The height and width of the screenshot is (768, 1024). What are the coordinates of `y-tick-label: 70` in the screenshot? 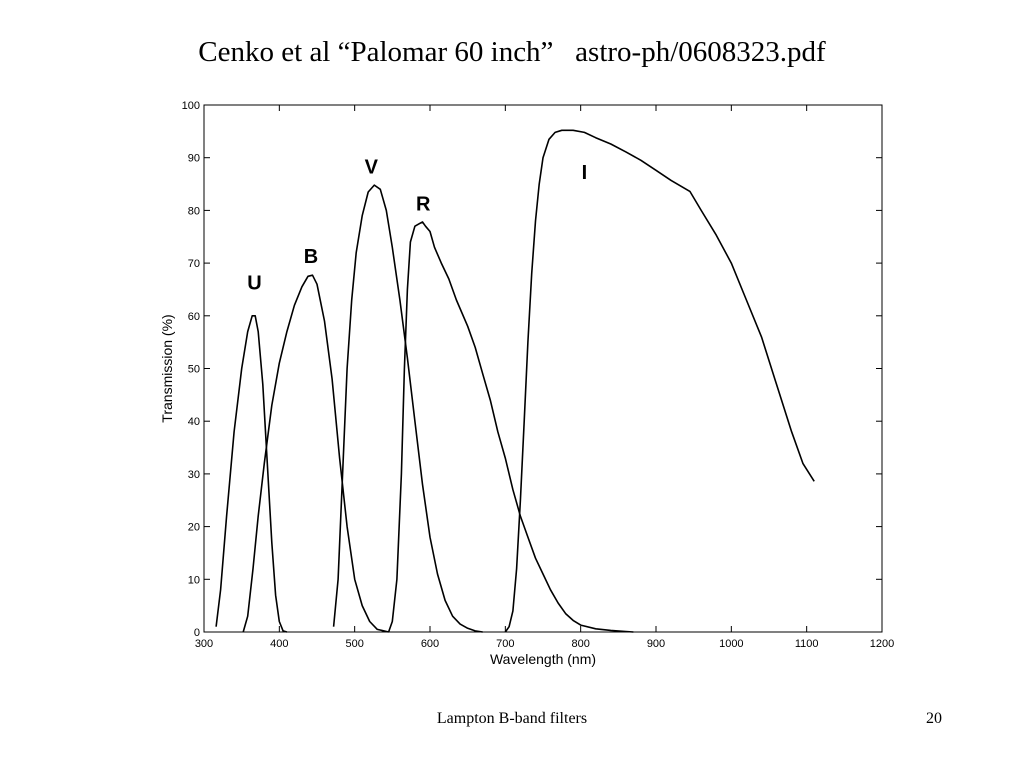 It's located at (194, 264).